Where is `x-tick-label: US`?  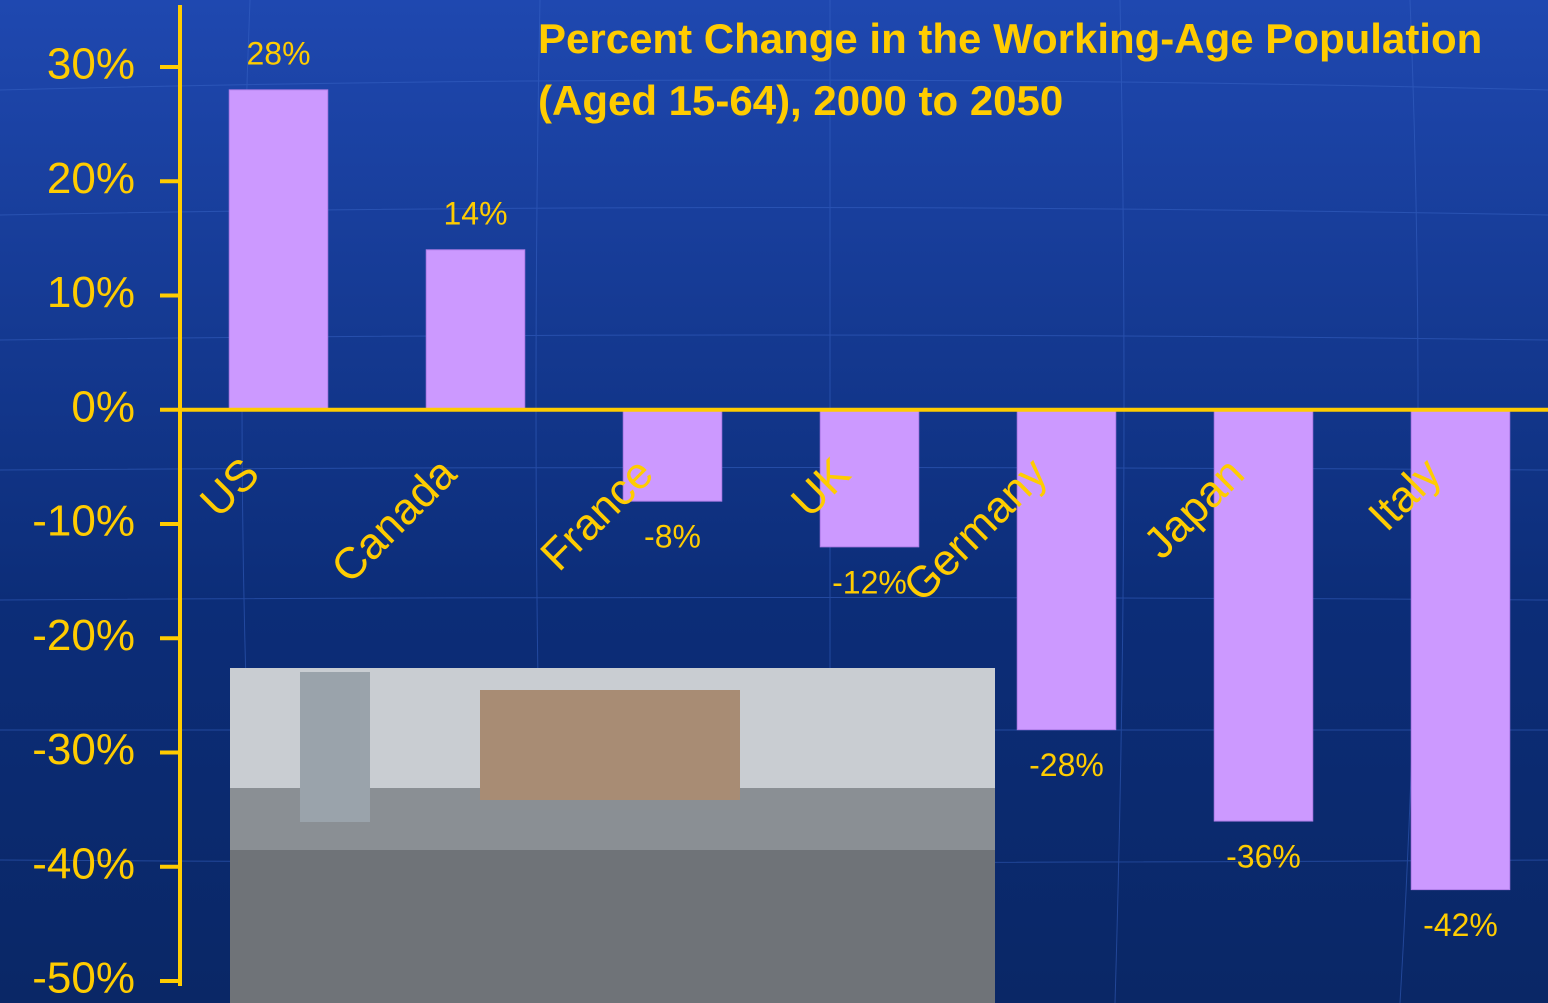 x-tick-label: US is located at coordinates (230, 488).